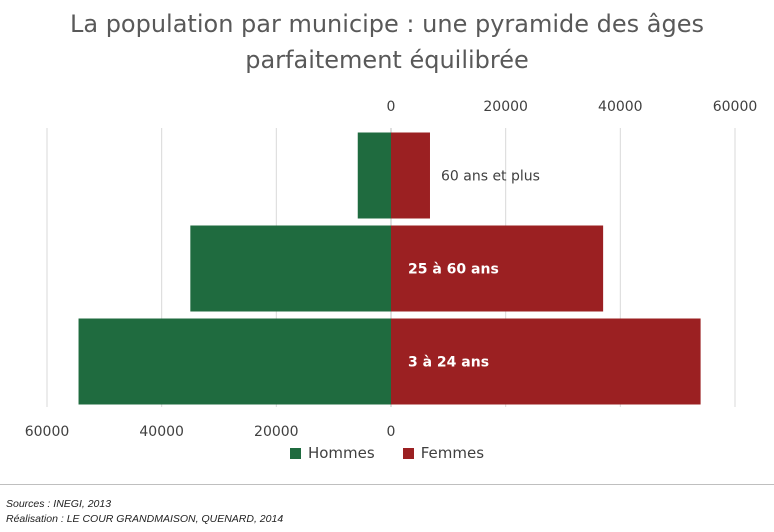 This screenshot has width=774, height=532. I want to click on category-label: 3 à 24 ans, so click(448, 363).